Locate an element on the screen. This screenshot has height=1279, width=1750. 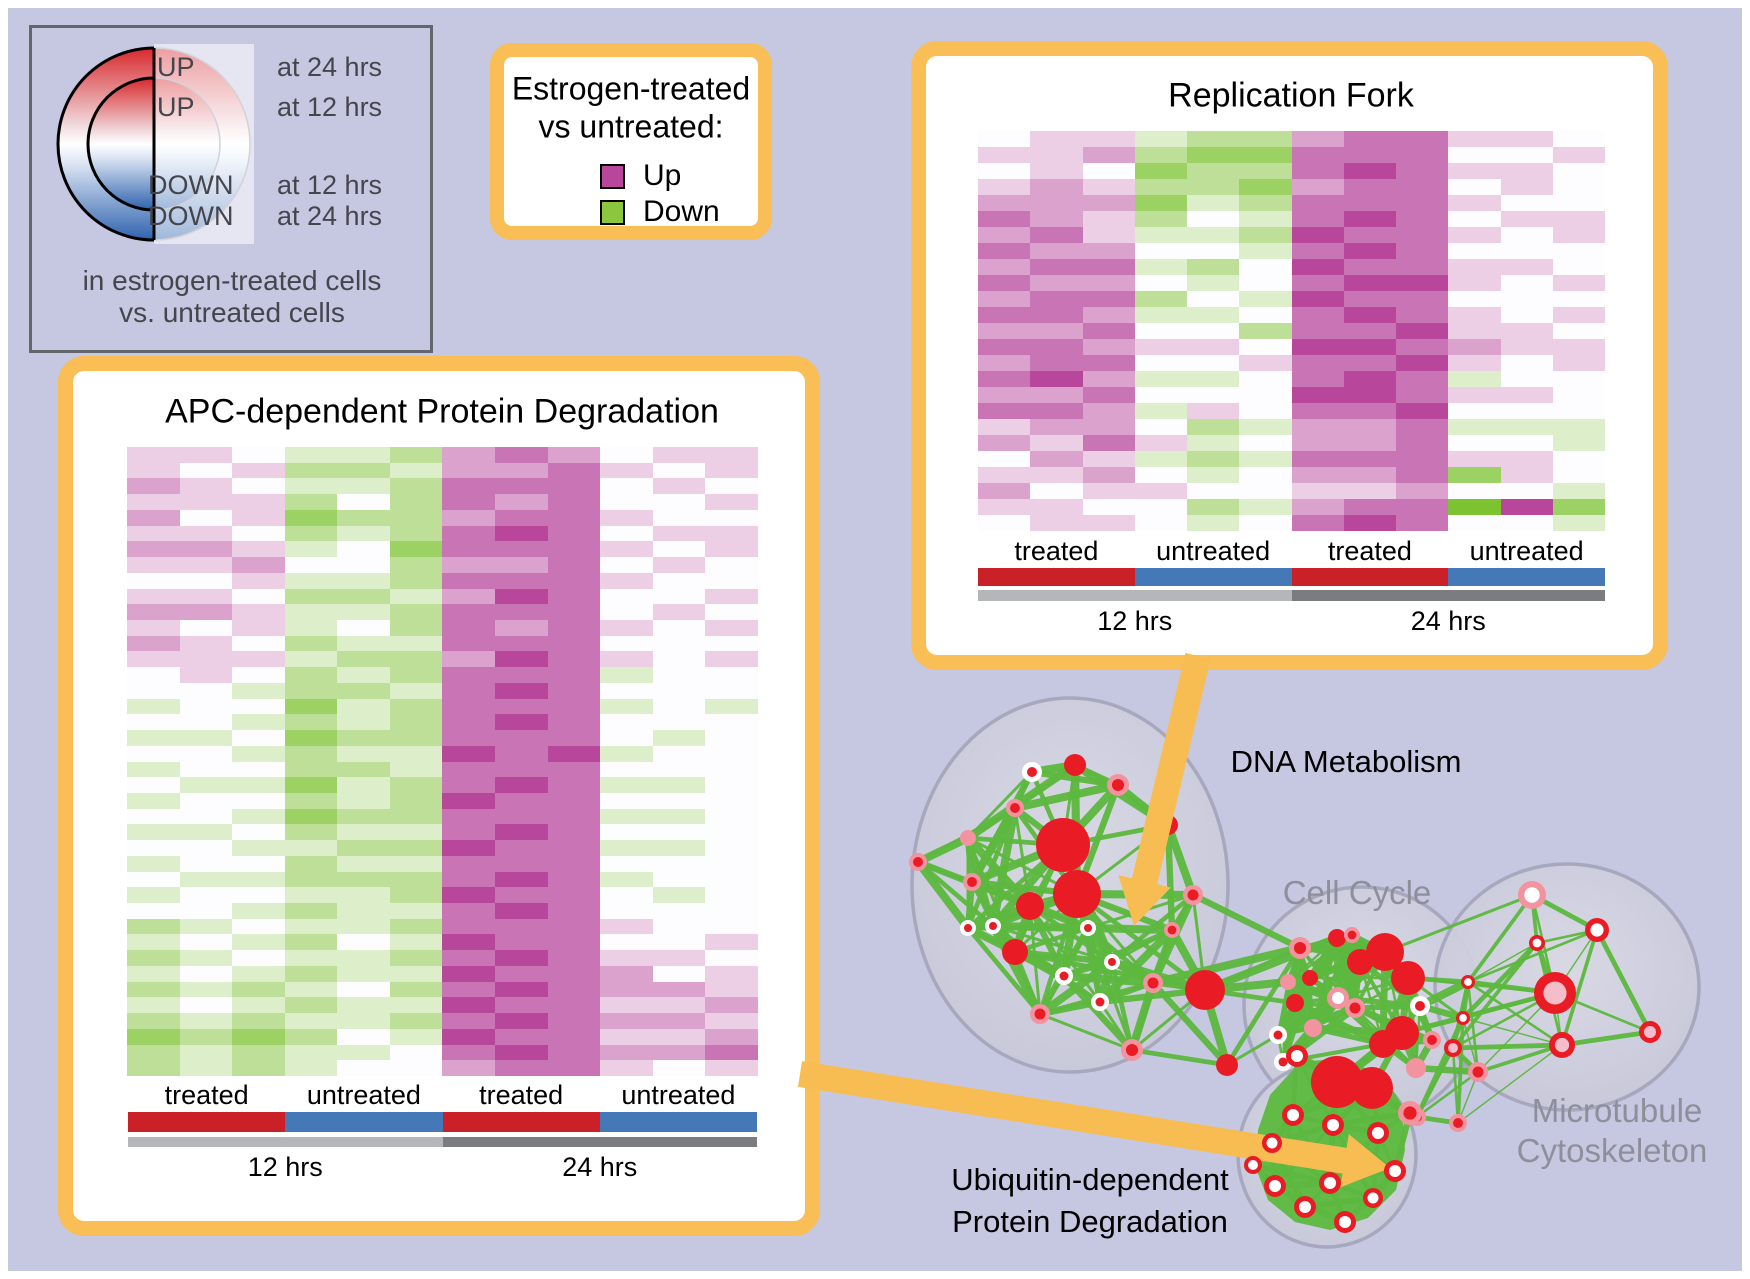
legend-item-up: Up is located at coordinates (640, 176).